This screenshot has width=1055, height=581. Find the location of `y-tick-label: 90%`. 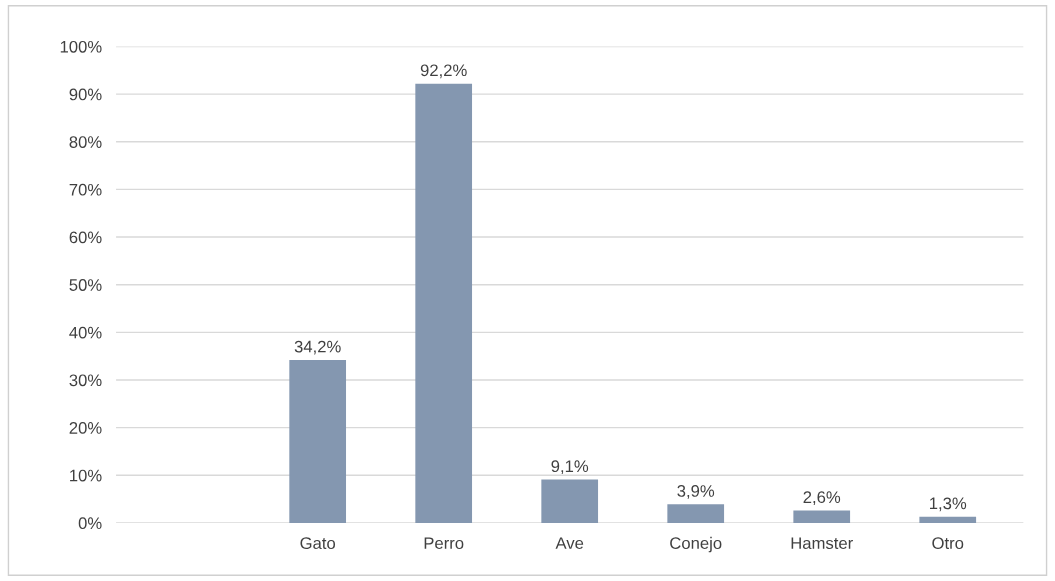

y-tick-label: 90% is located at coordinates (85, 94).